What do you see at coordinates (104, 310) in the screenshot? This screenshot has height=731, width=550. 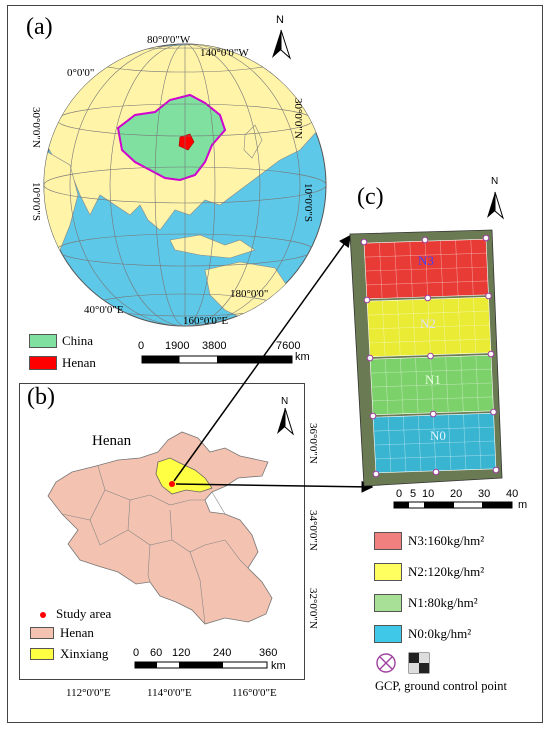 I see `lon-label-40e: 40°0'0"E` at bounding box center [104, 310].